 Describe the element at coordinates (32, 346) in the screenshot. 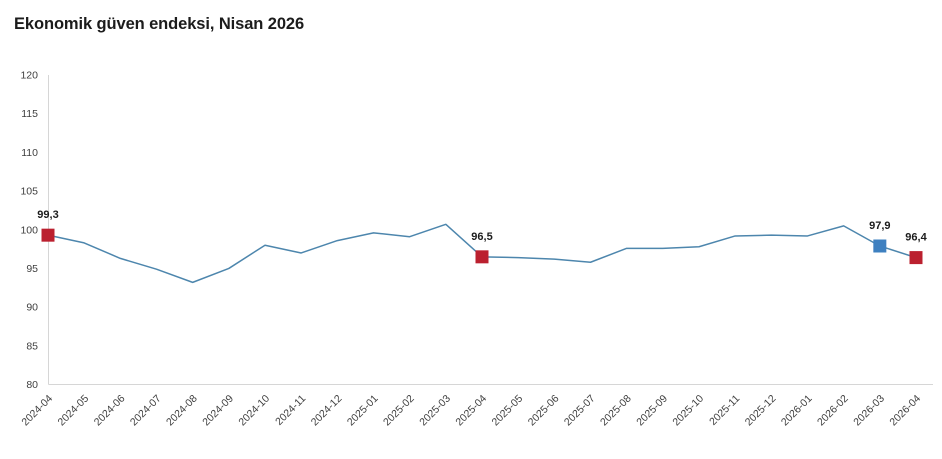

I see `y-axis-label: 85` at that location.